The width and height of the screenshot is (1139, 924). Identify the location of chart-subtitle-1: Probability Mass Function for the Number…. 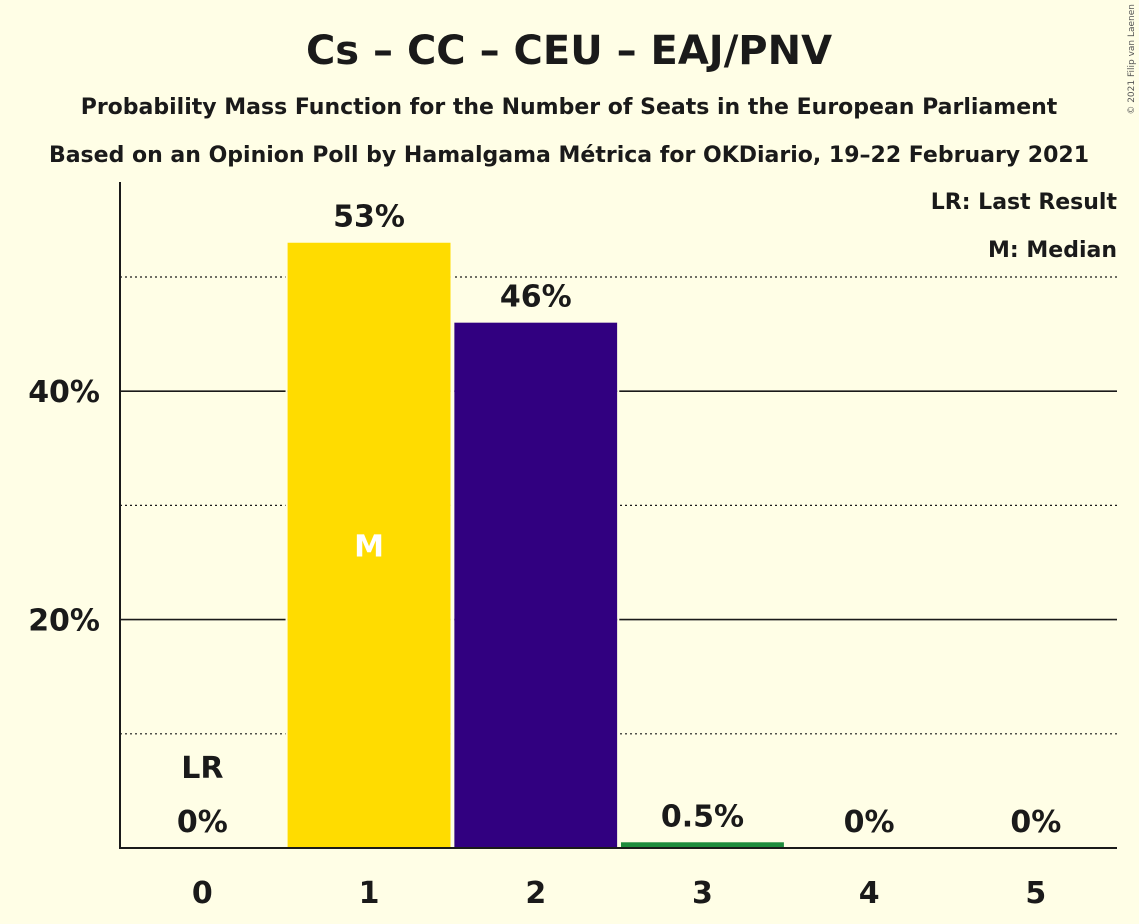
(569, 107).